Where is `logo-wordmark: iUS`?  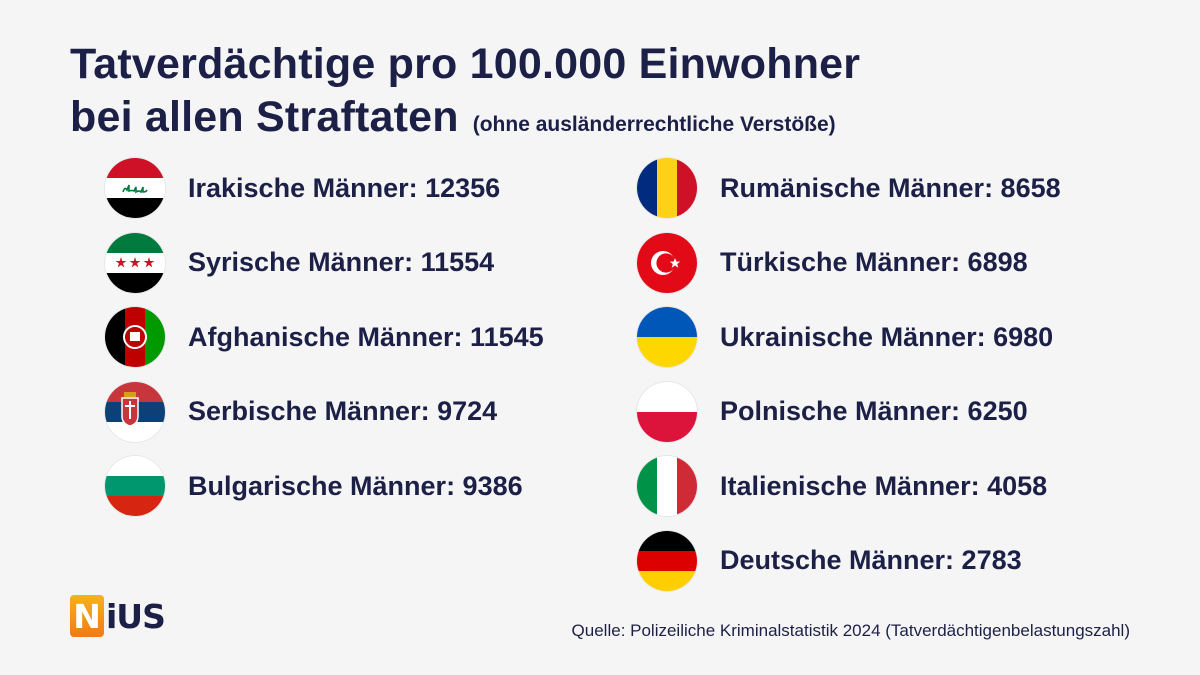
logo-wordmark: iUS is located at coordinates (136, 616).